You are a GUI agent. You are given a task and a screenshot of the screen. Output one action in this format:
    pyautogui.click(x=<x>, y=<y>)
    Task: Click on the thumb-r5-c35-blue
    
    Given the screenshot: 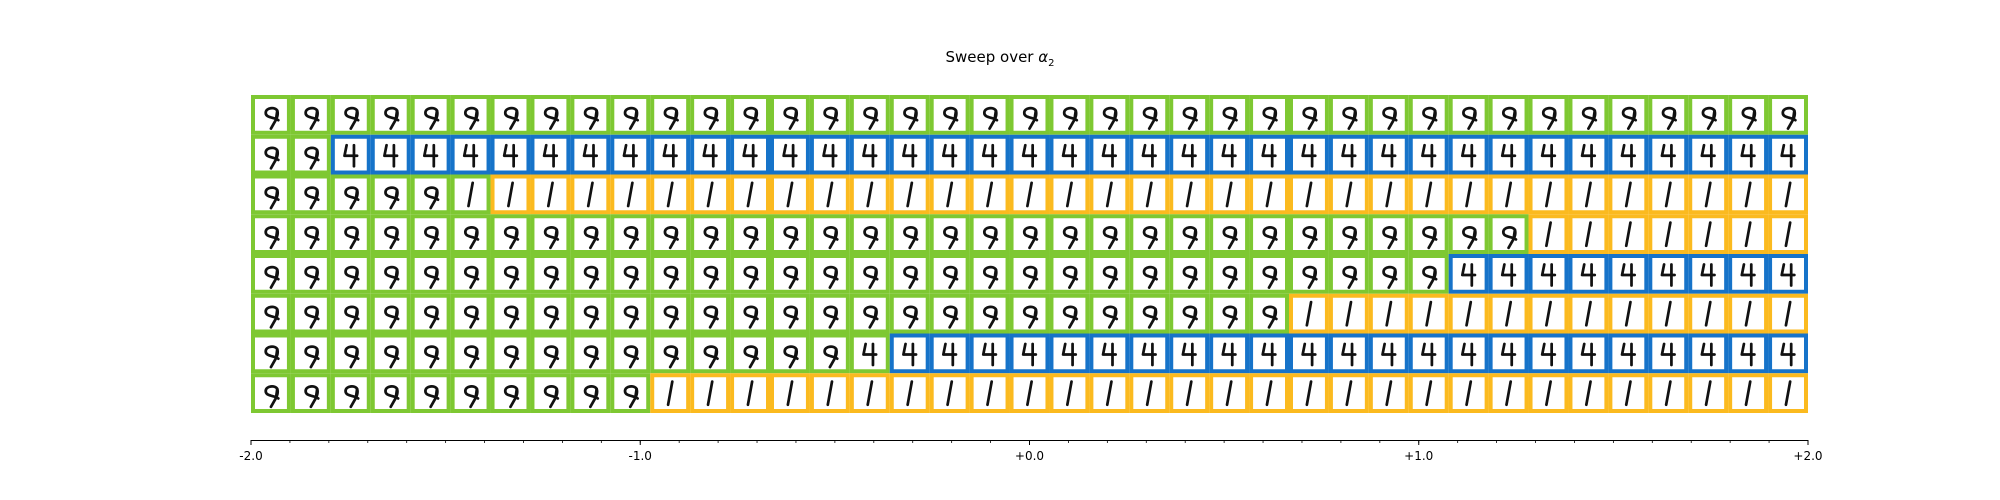 What is the action you would take?
    pyautogui.click(x=1628, y=274)
    